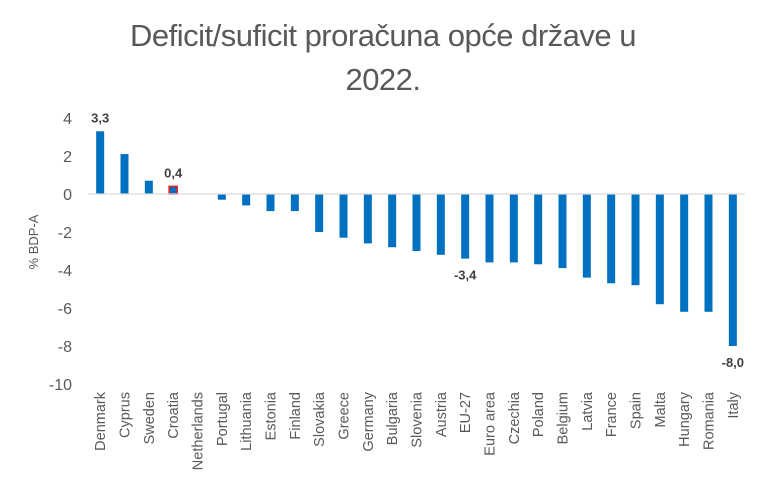  I want to click on bar-france, so click(611, 239).